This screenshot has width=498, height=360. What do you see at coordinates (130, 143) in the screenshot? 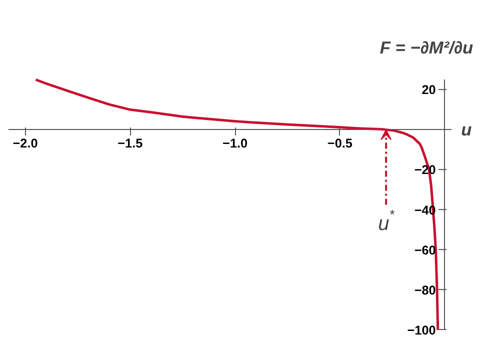
I see `x-tick-label: −1.5` at bounding box center [130, 143].